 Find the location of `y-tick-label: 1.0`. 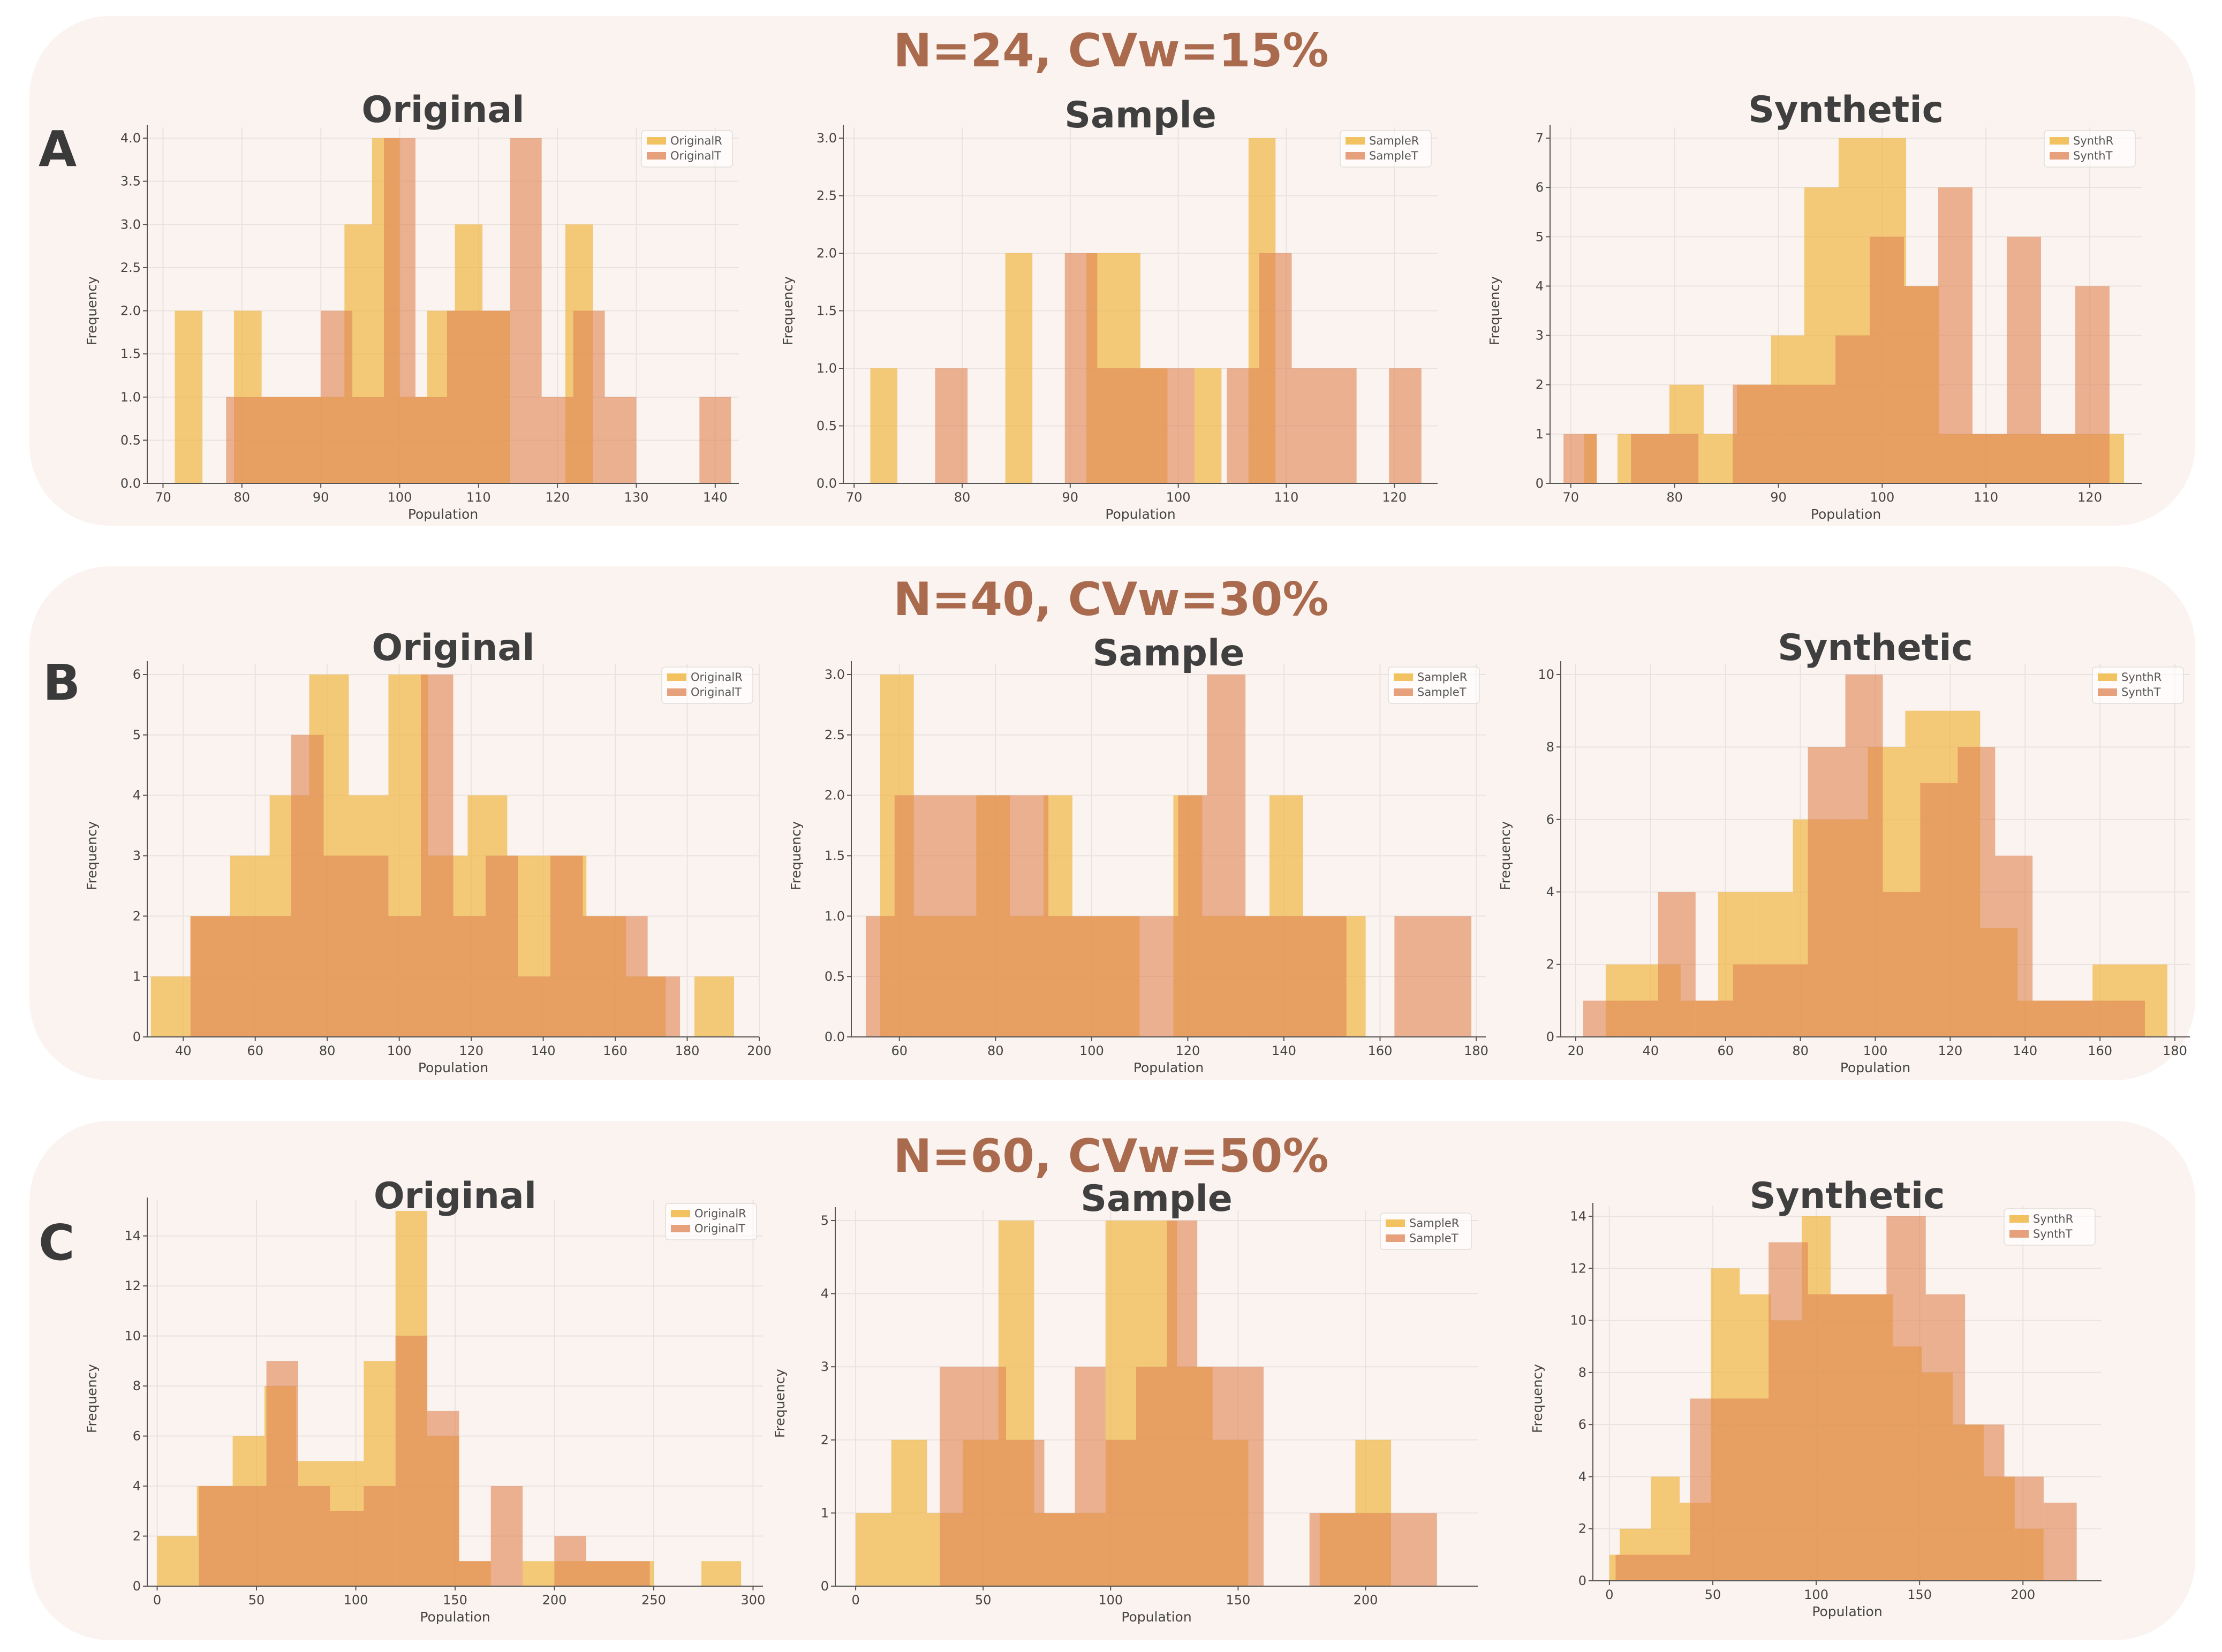

y-tick-label: 1.0 is located at coordinates (130, 397).